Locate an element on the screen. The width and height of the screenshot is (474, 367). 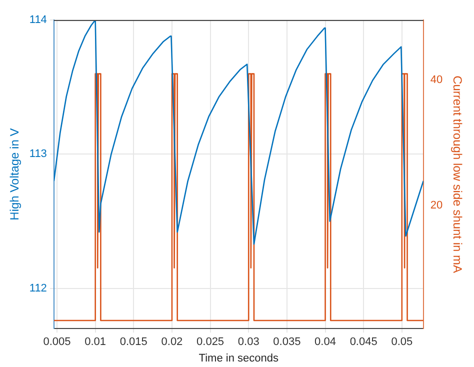
y2-tick-label: 40 is located at coordinates (436, 80).